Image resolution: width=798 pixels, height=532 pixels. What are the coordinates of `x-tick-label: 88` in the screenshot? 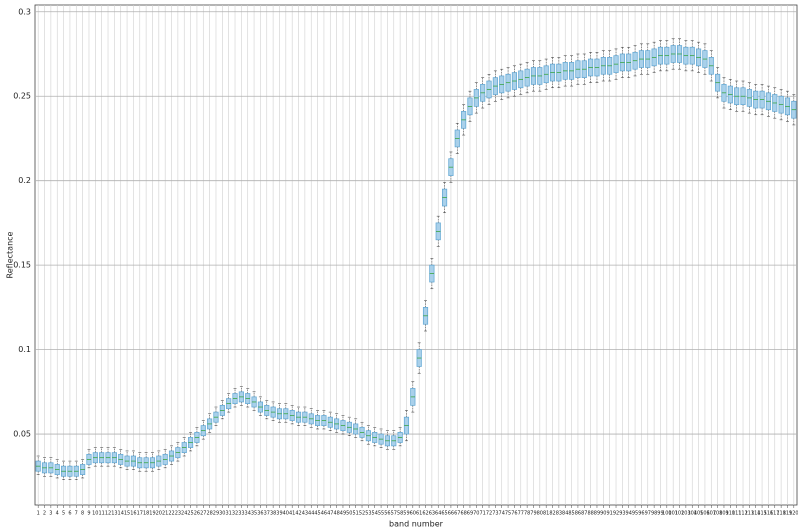 It's located at (590, 514).